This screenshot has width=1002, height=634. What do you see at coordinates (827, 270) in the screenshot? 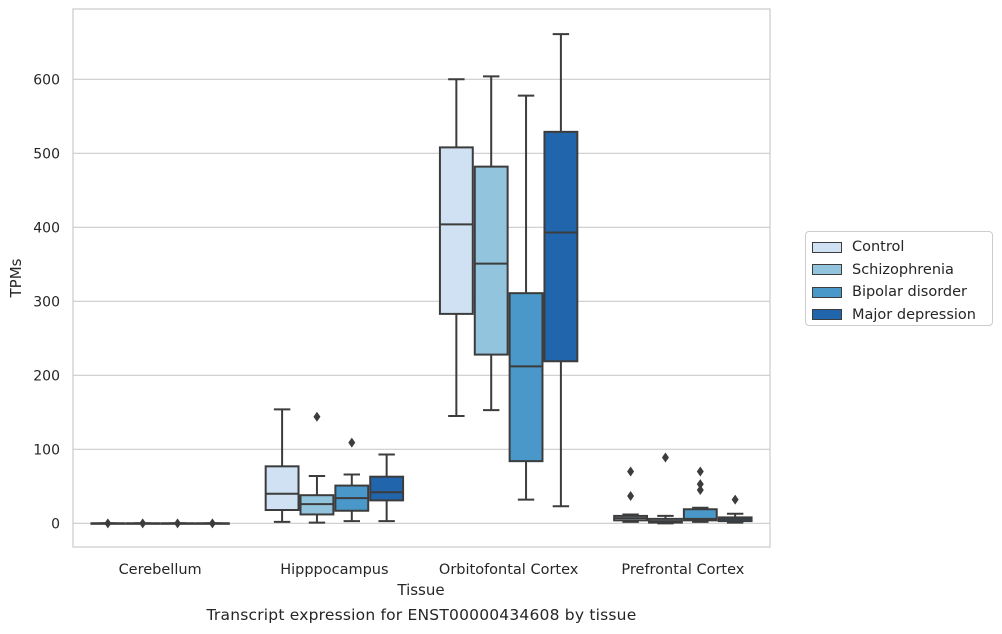
I see `legend-swatch-schizophrenia` at bounding box center [827, 270].